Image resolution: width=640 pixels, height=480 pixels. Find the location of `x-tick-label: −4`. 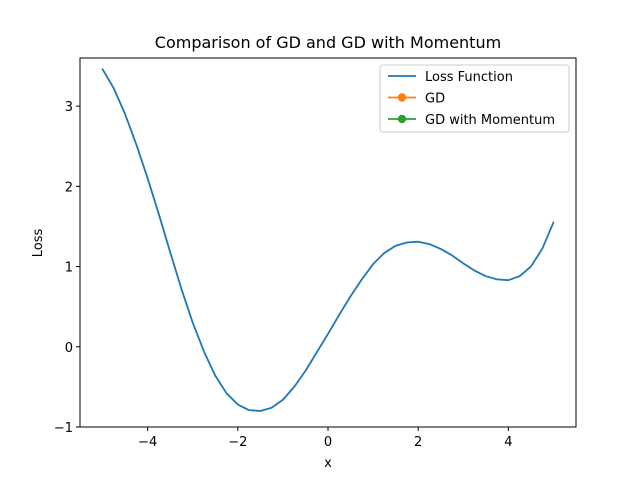

x-tick-label: −4 is located at coordinates (147, 442).